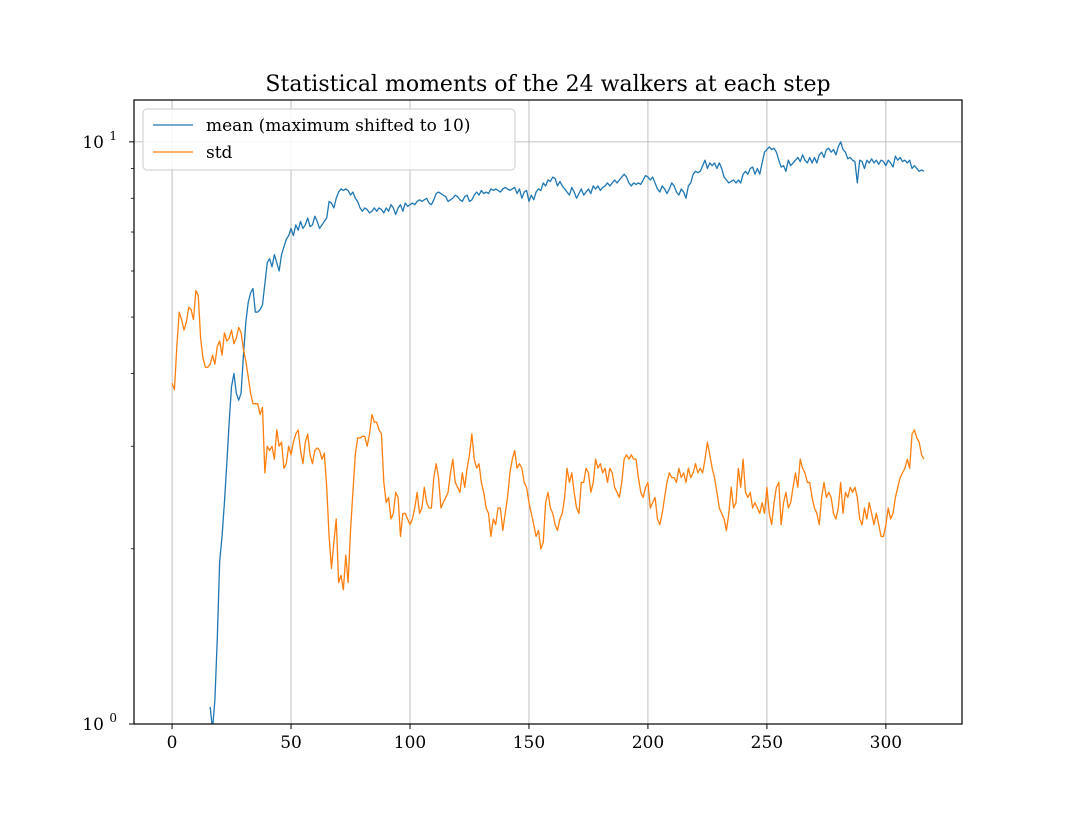  Describe the element at coordinates (219, 153) in the screenshot. I see `legend-label-std: std` at that location.